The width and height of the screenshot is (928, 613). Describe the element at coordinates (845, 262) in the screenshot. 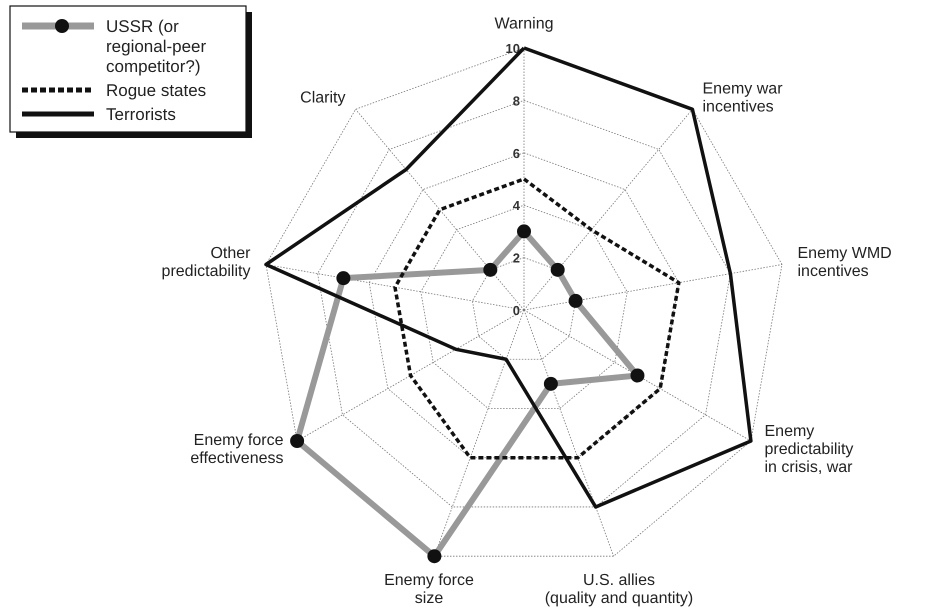

I see `spoke-label: Enemy WMD incentives` at that location.